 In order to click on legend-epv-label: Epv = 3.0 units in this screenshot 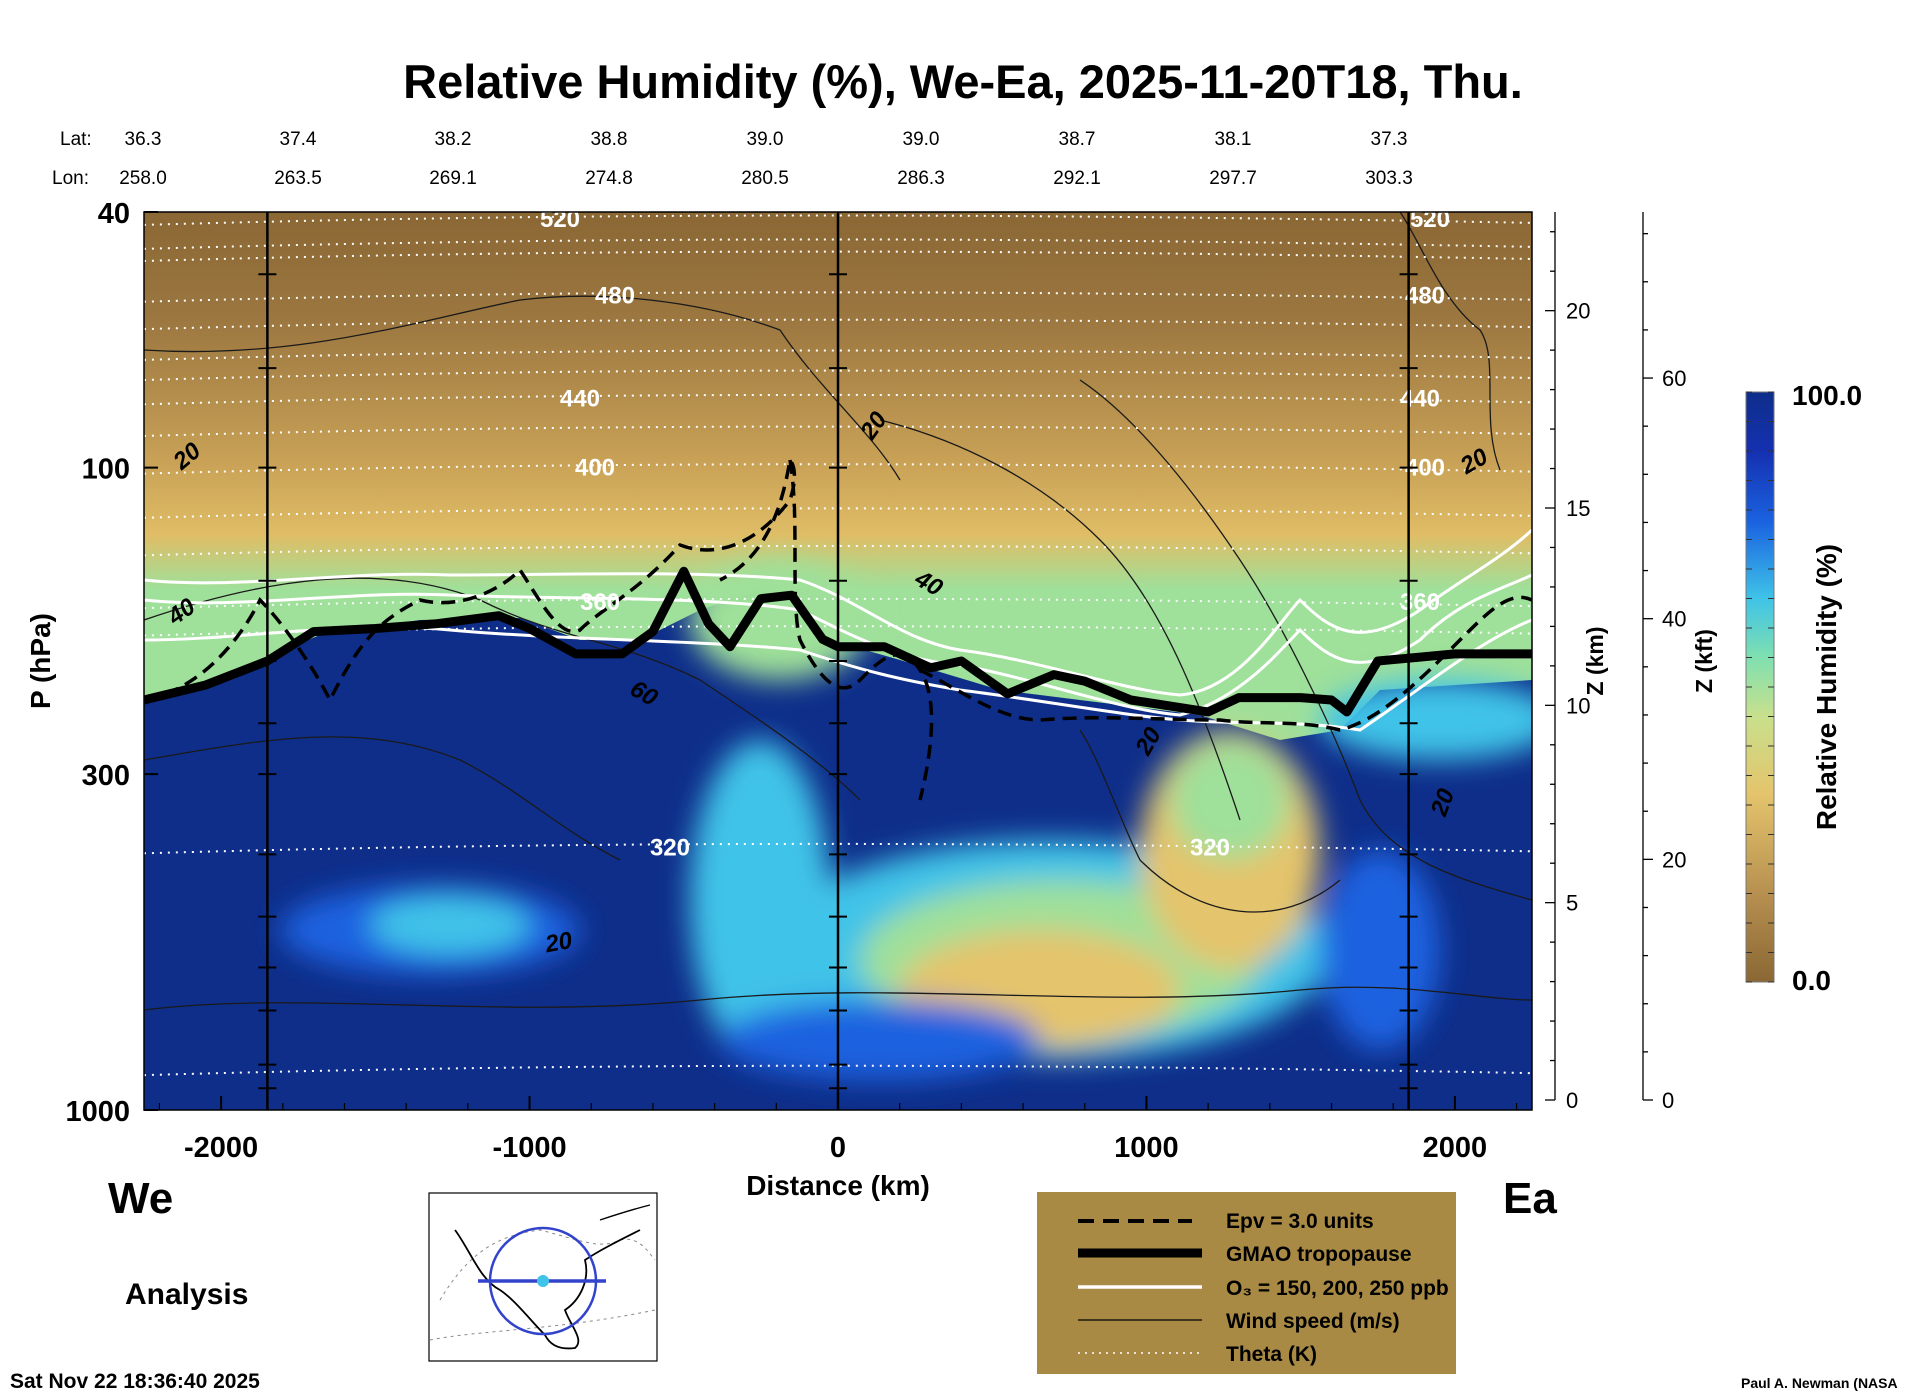, I will do `click(1300, 1221)`.